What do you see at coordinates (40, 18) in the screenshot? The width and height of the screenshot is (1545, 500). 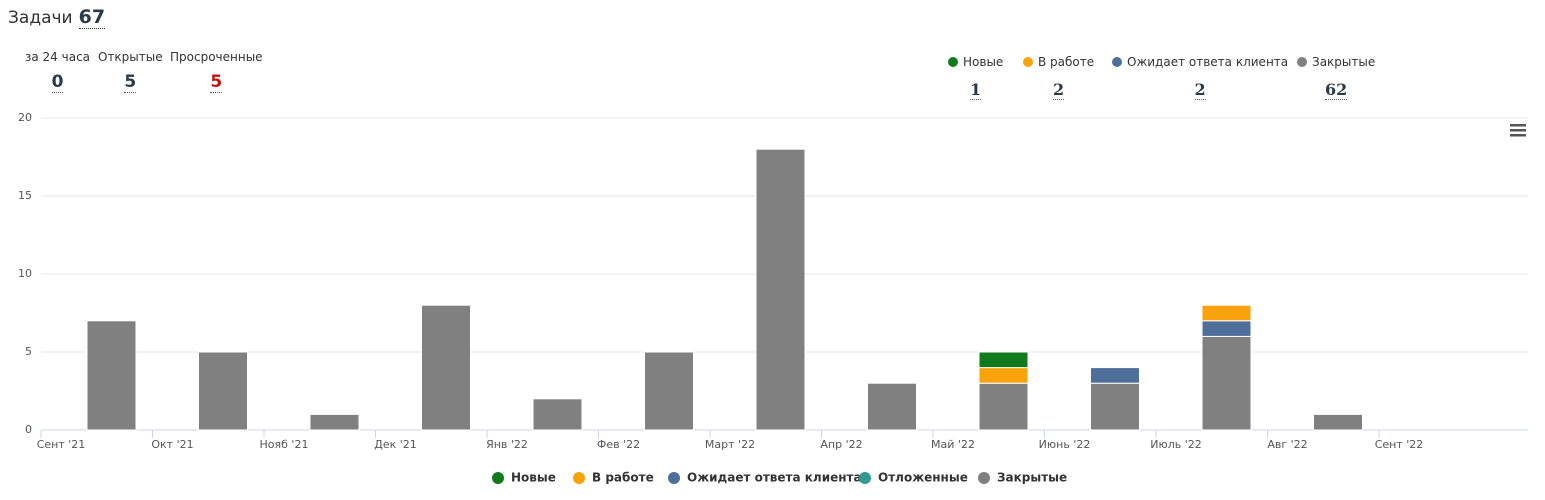 I see `header-title: Задачи` at bounding box center [40, 18].